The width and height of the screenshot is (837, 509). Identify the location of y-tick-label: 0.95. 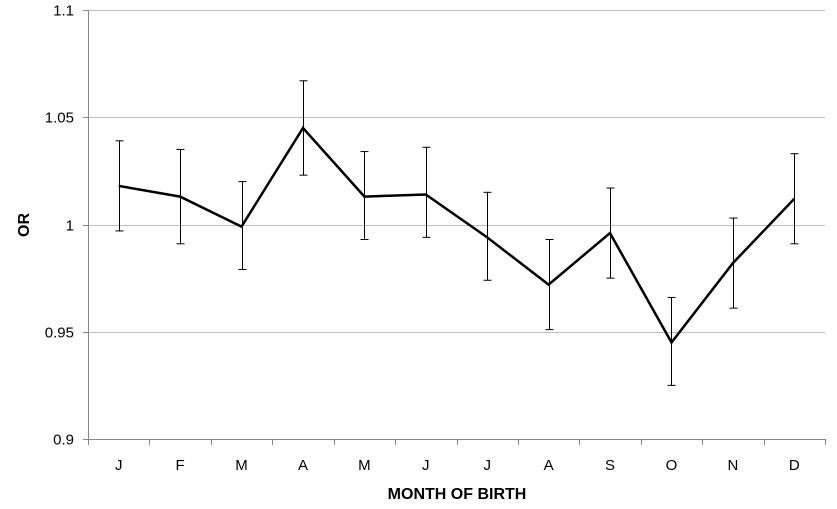
(59, 333).